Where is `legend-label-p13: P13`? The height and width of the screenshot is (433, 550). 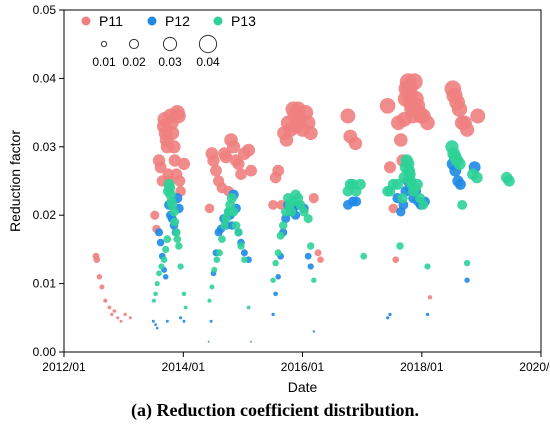 legend-label-p13: P13 is located at coordinates (243, 21).